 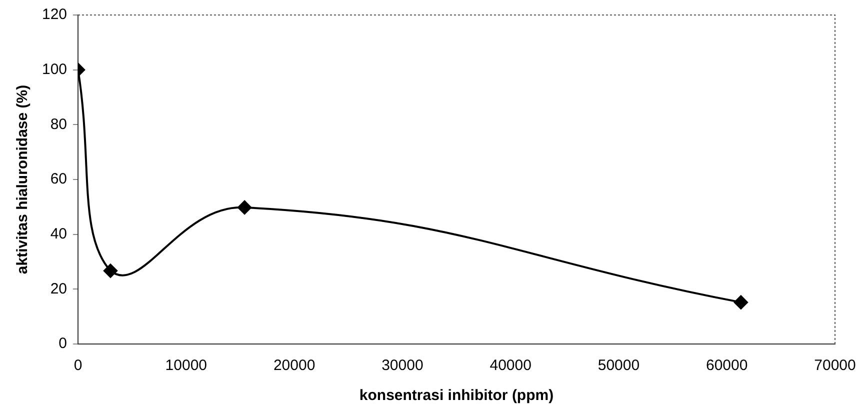 I want to click on x-tick-label: 20000, so click(x=294, y=365).